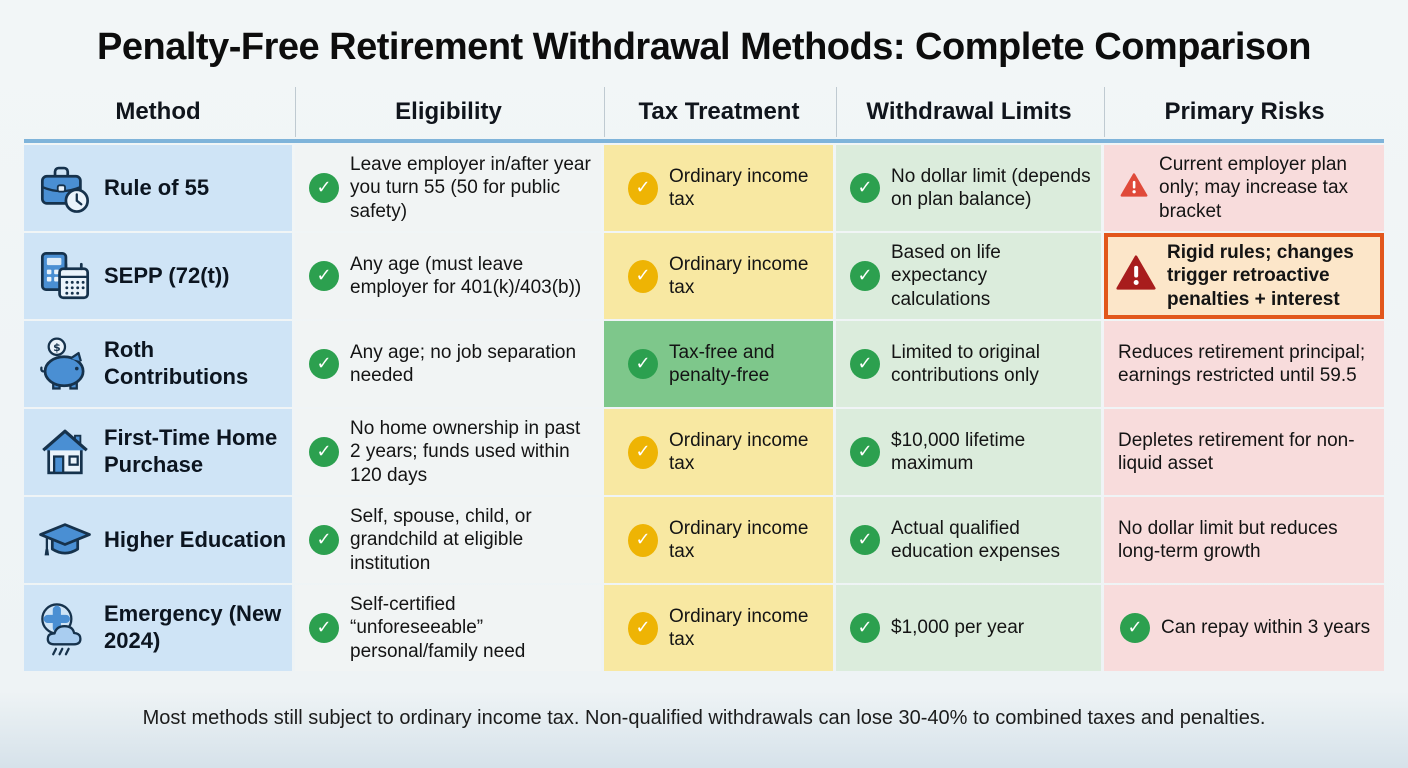  What do you see at coordinates (448, 112) in the screenshot?
I see `column-header-eligibility: Eligibility` at bounding box center [448, 112].